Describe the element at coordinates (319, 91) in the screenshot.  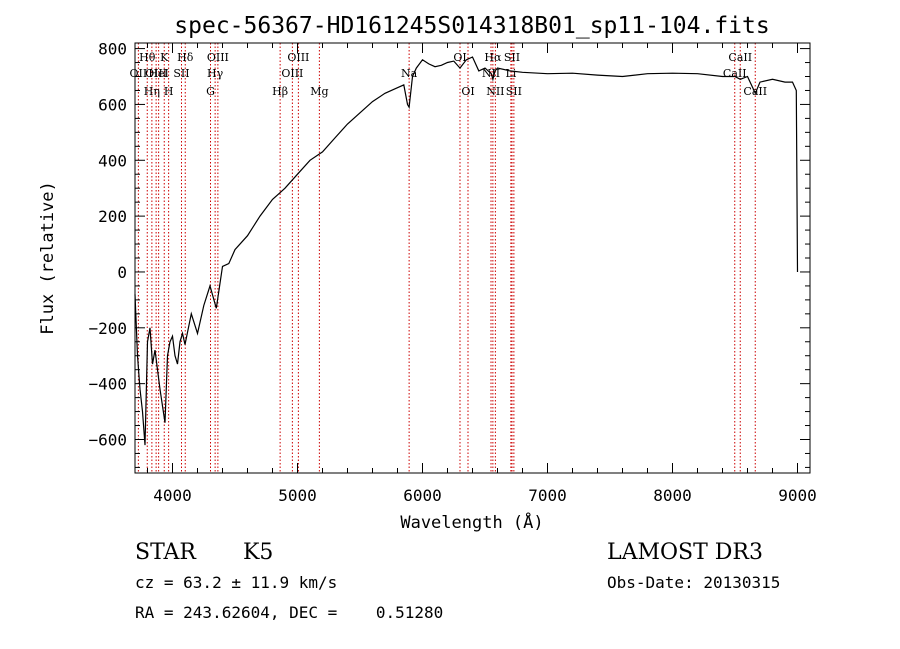
I see `spectral-line-label: Mg` at that location.